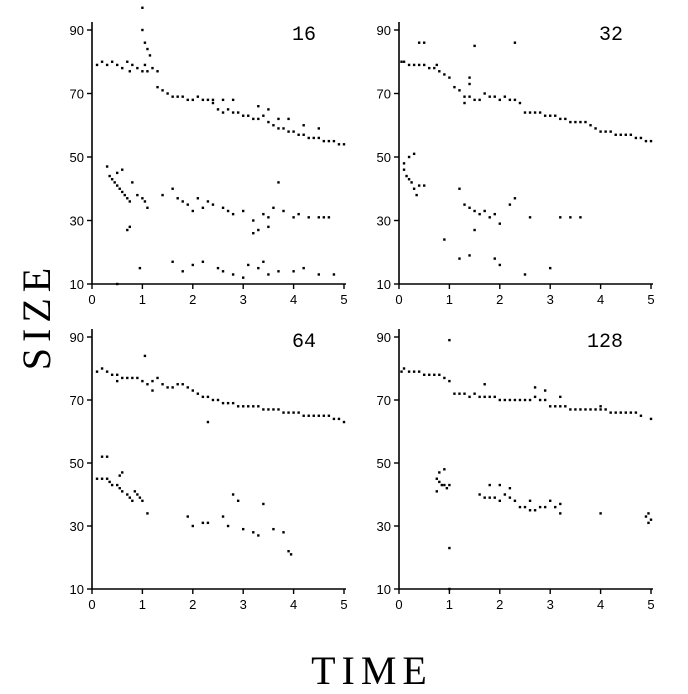  What do you see at coordinates (384, 589) in the screenshot?
I see `y-tick-label: 10` at bounding box center [384, 589].